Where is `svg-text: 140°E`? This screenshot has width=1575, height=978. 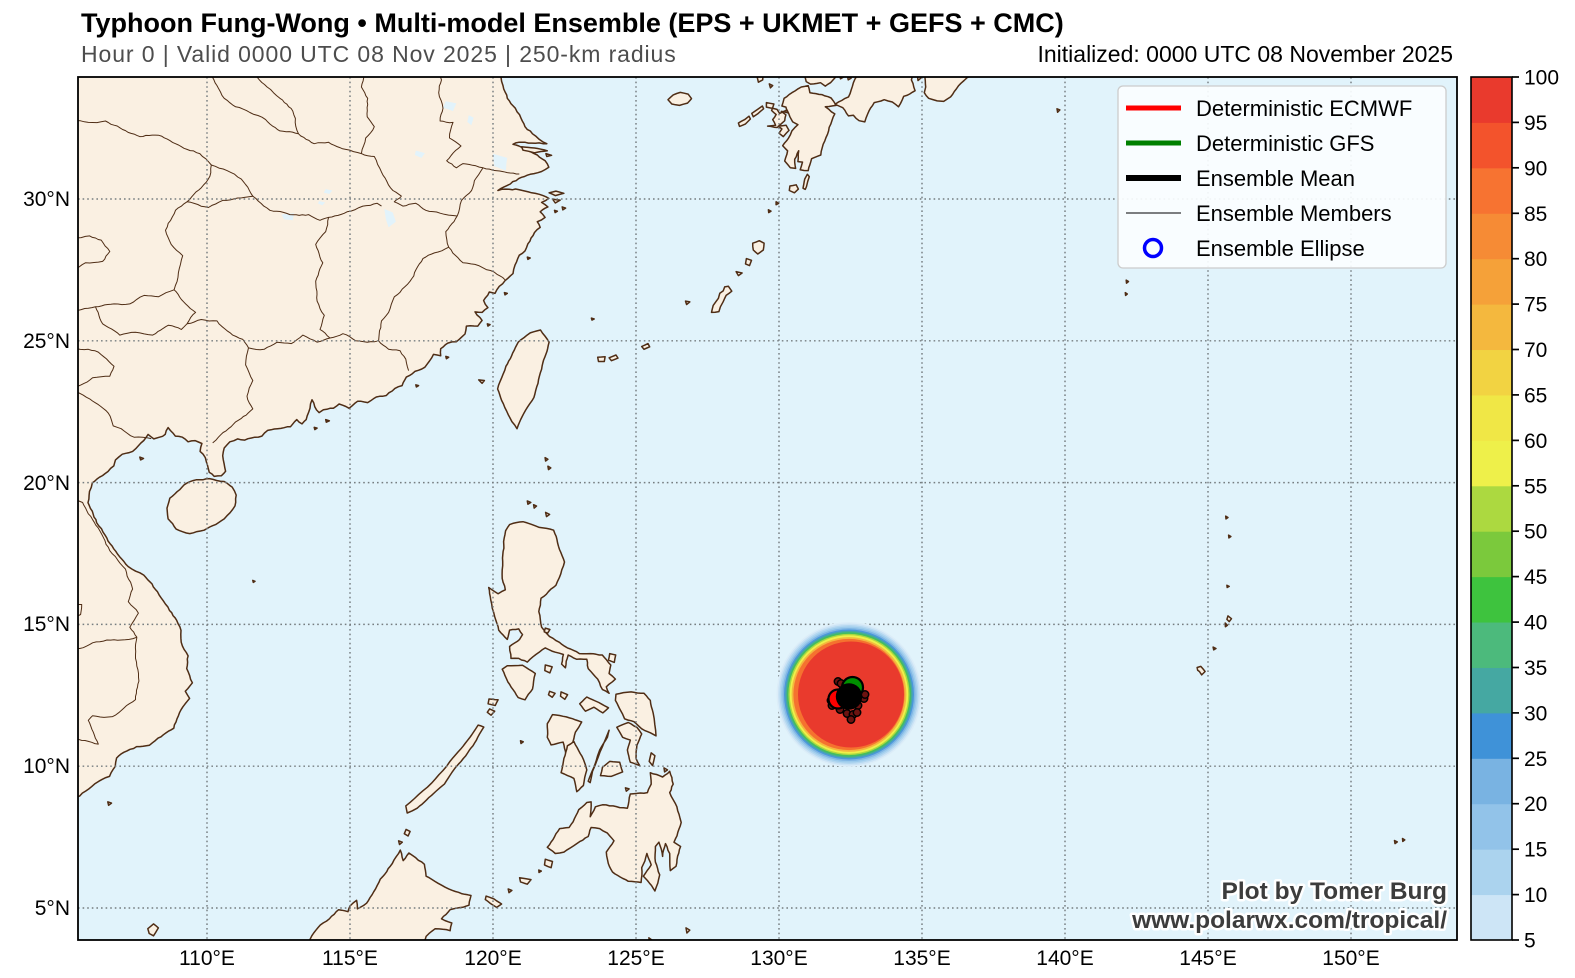
svg-text: 140°E is located at coordinates (1064, 958).